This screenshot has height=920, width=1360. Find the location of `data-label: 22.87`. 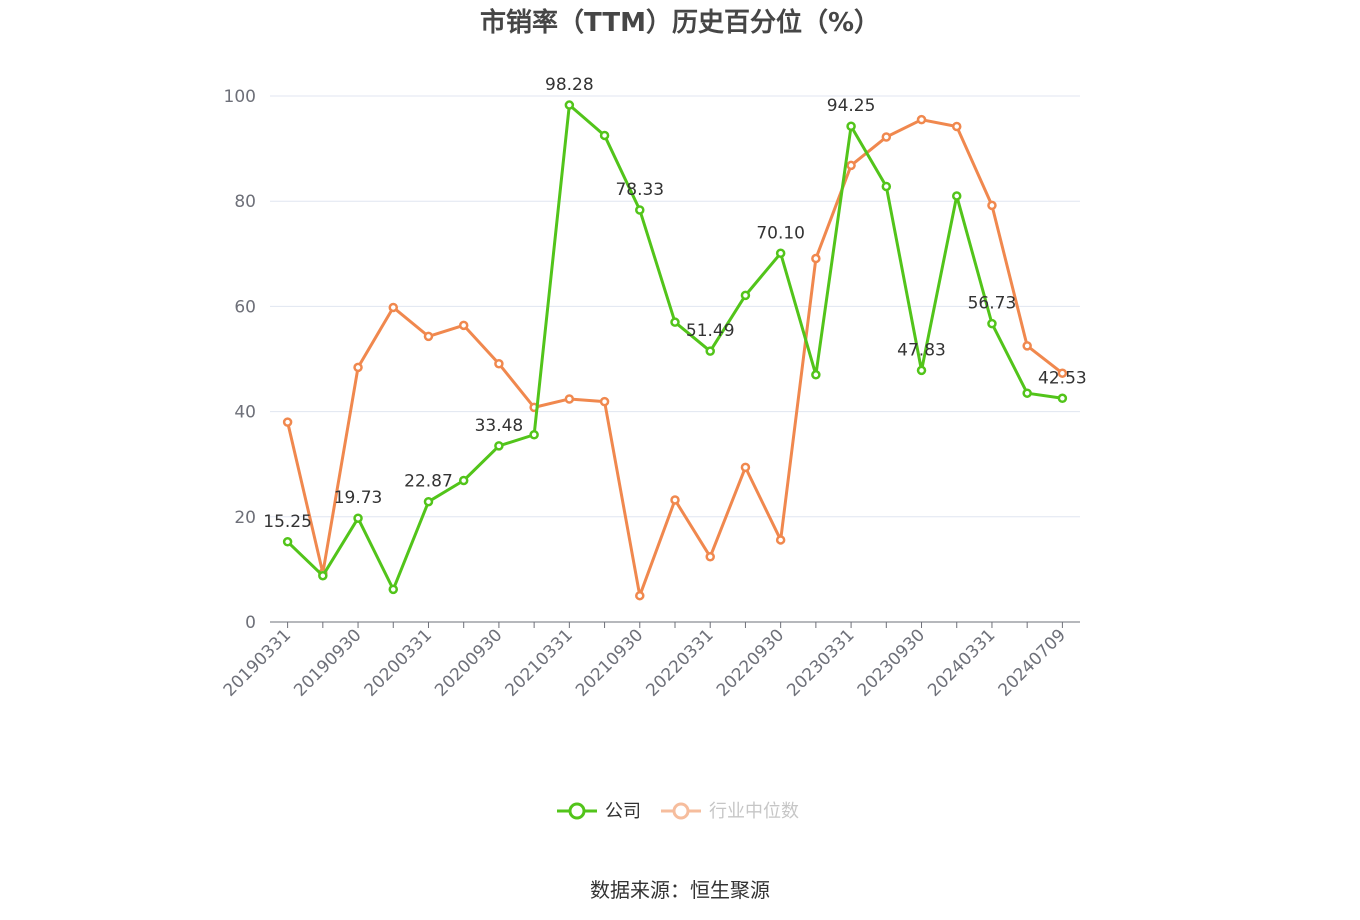

data-label: 22.87 is located at coordinates (428, 482).